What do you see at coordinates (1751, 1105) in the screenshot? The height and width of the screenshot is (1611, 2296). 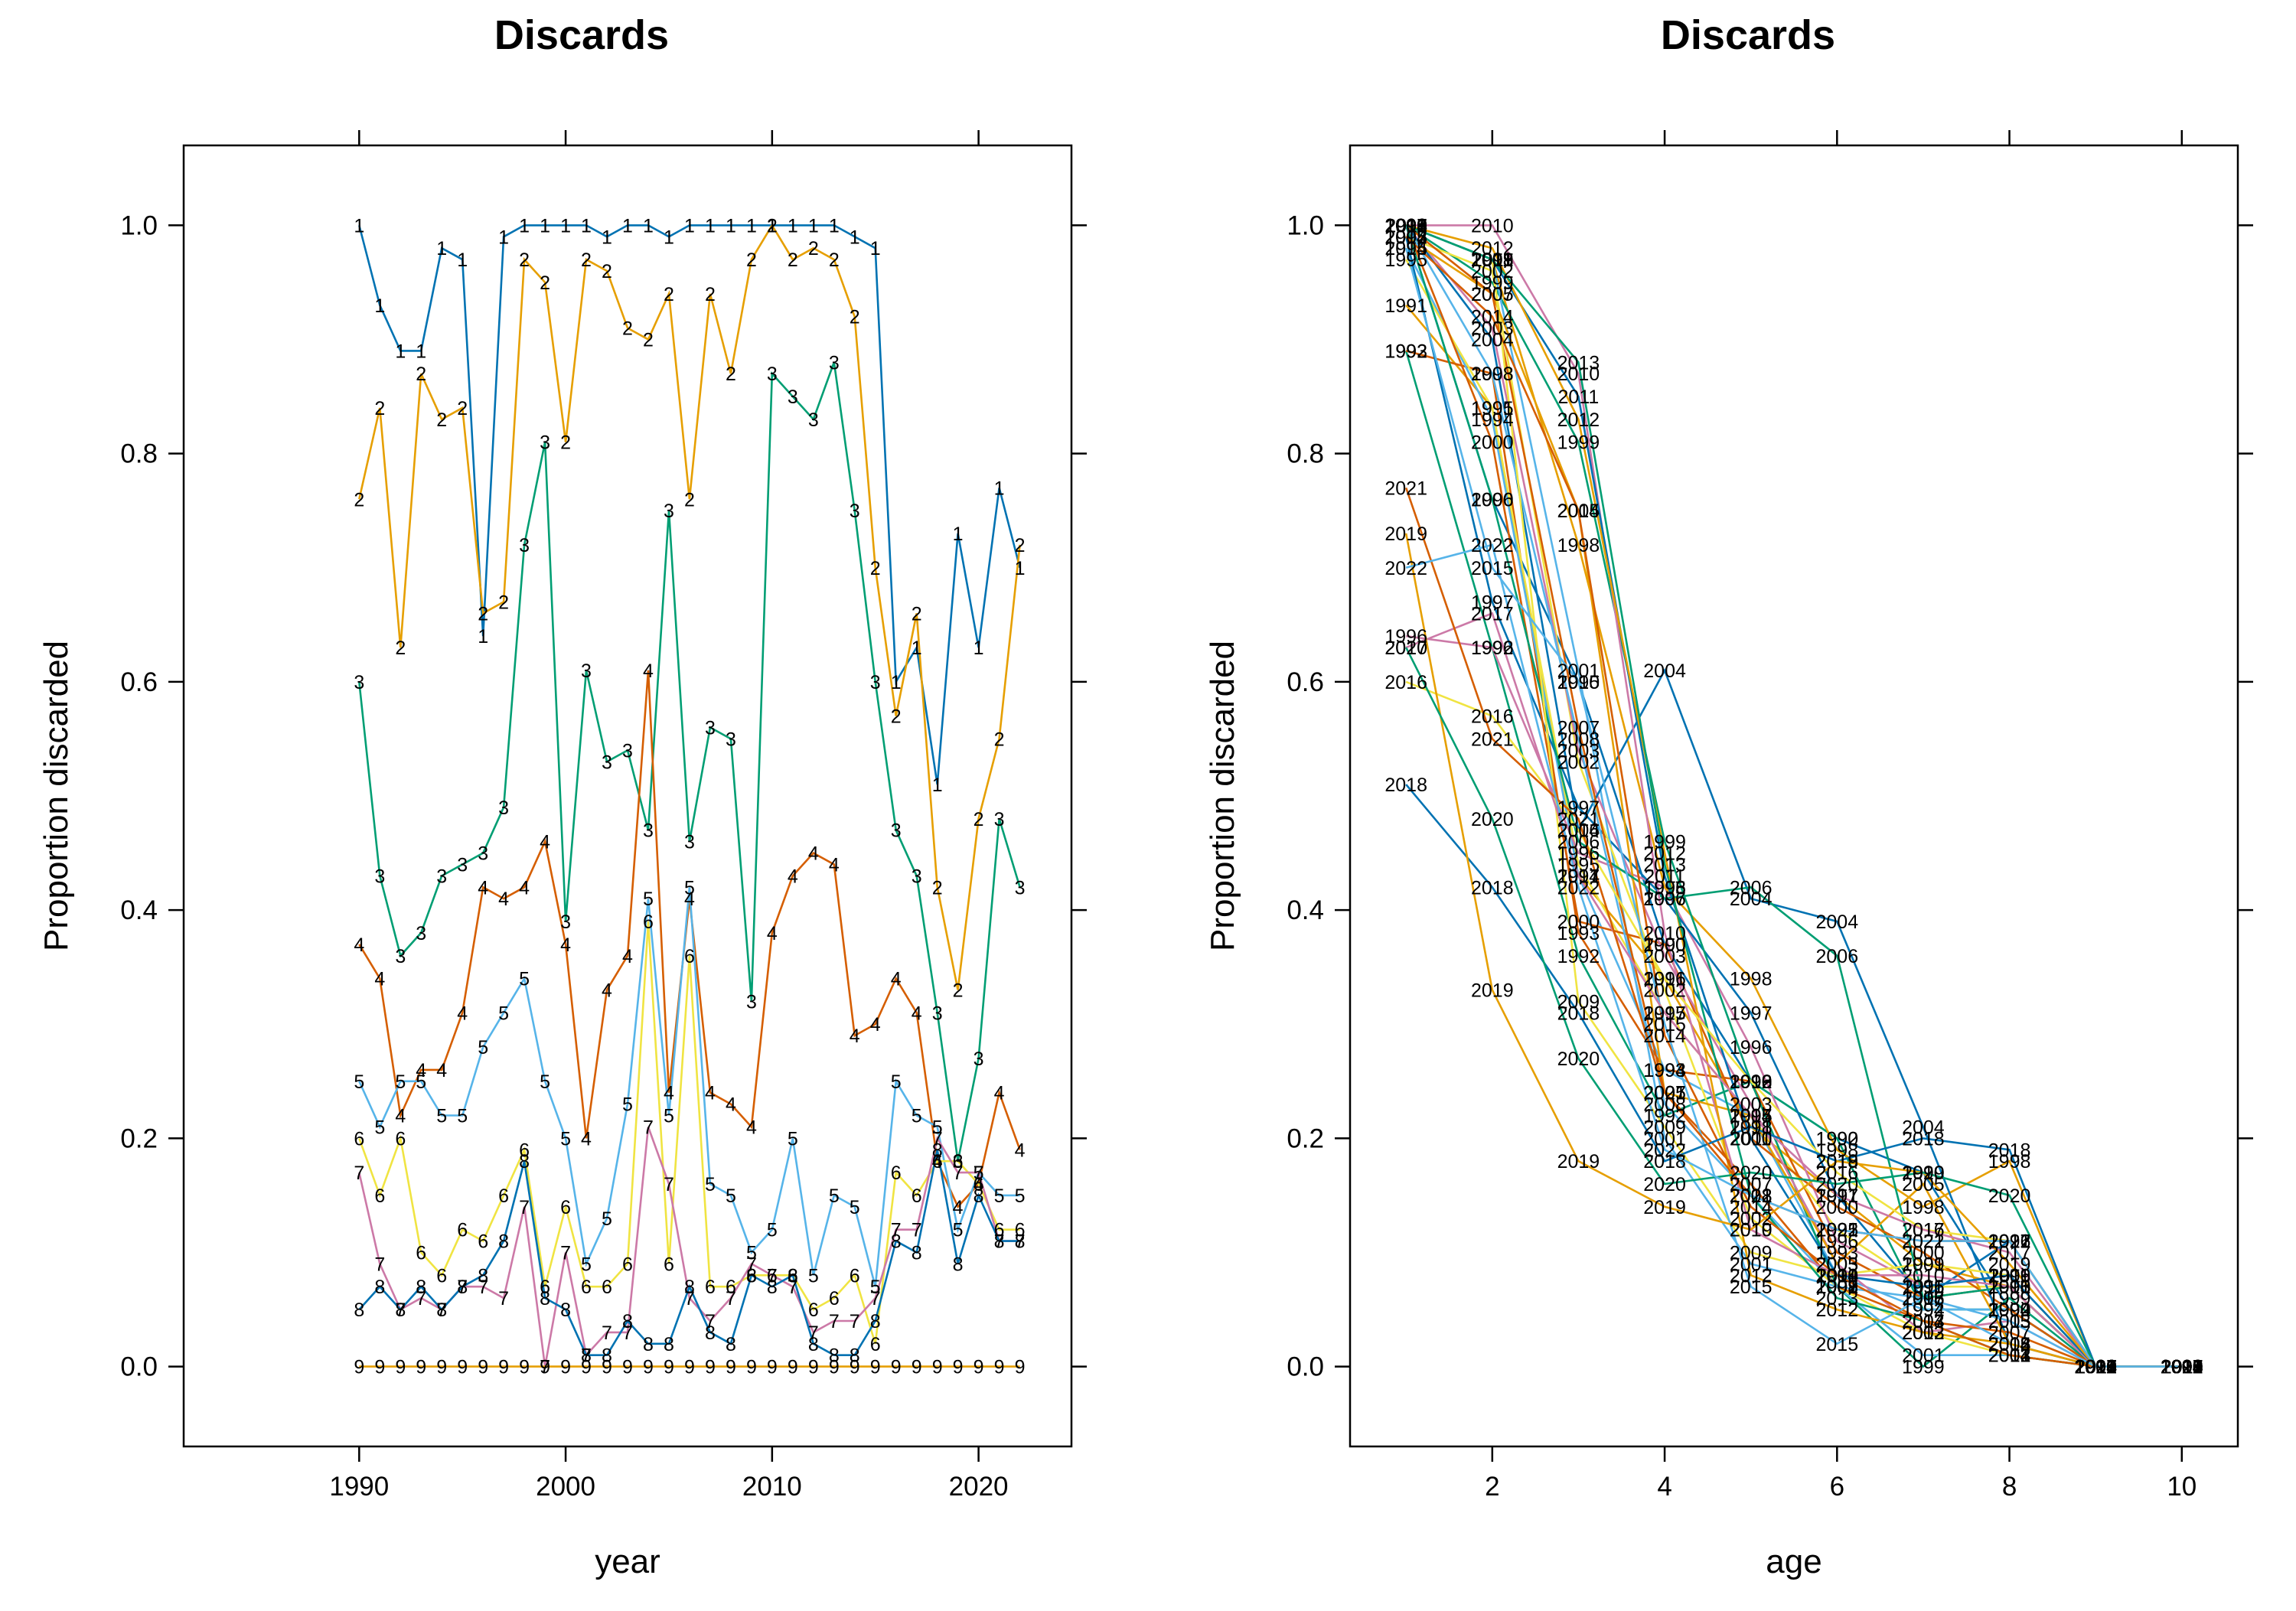 I see `point-label-2003: 2003` at bounding box center [1751, 1105].